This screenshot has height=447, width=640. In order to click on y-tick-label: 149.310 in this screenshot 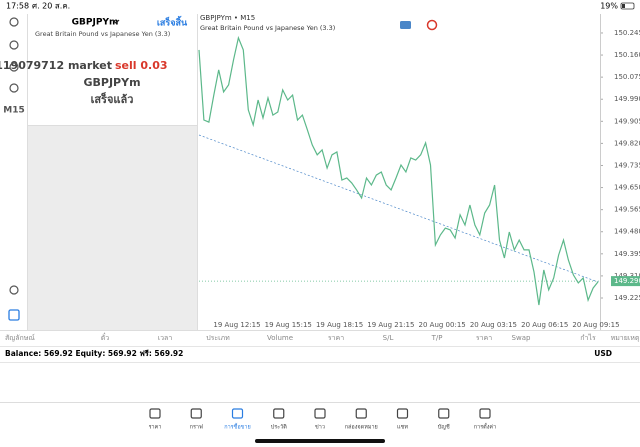, I will do `click(627, 276)`.